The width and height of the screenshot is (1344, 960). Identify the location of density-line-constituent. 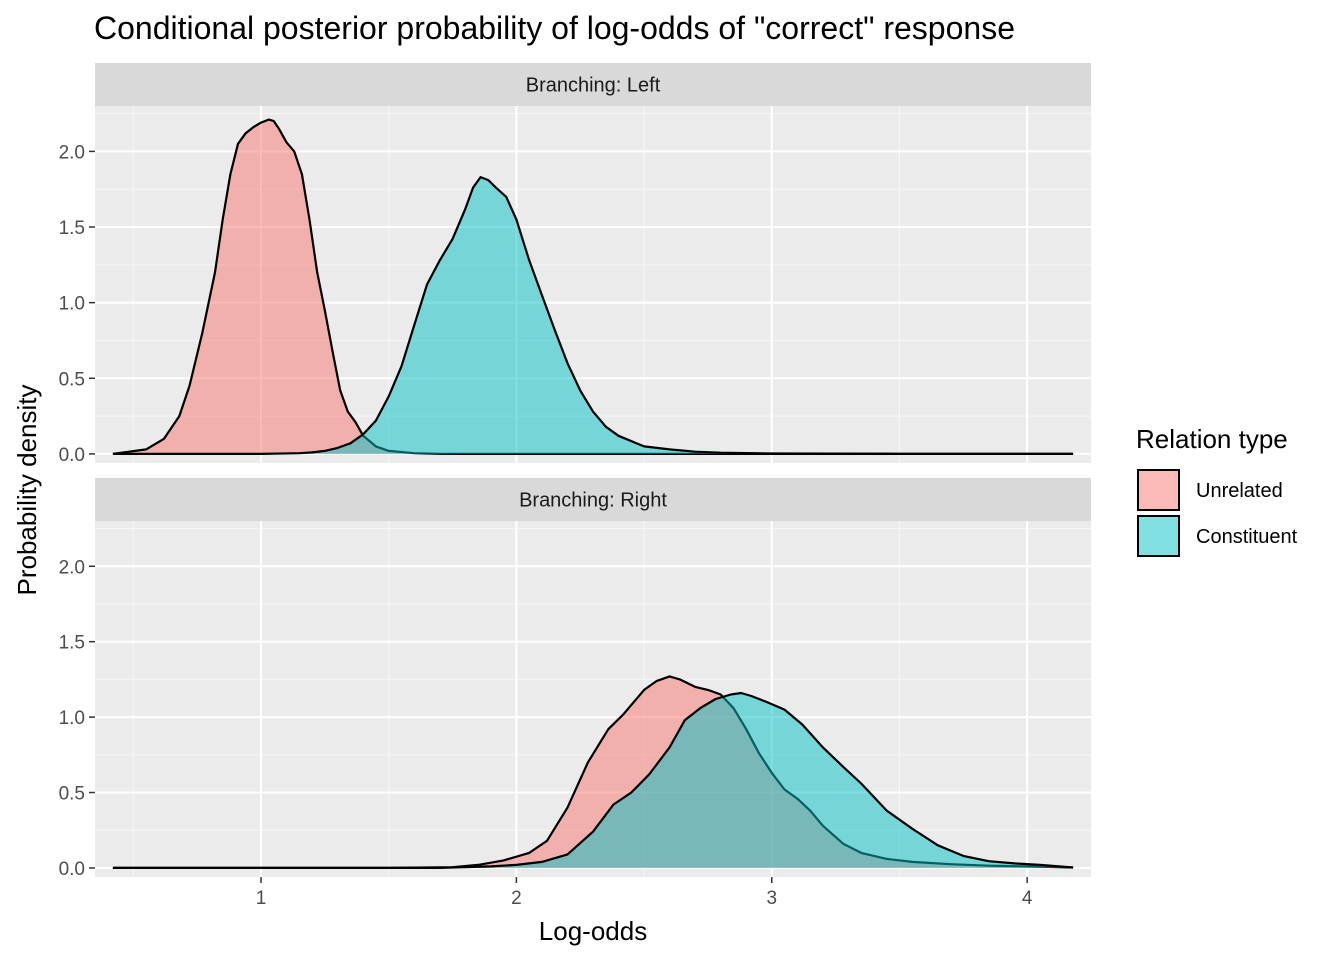
(593, 780).